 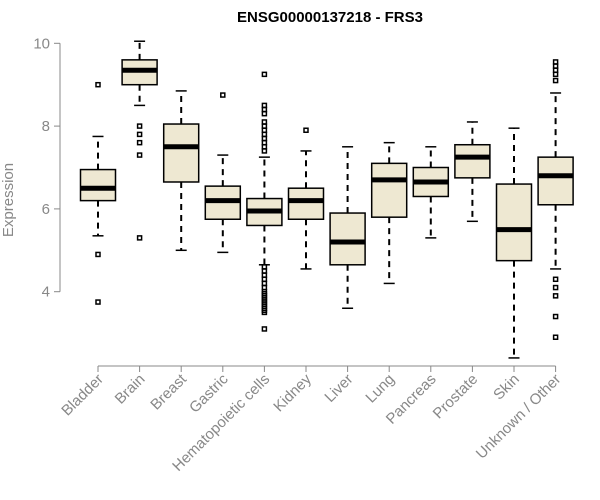 What do you see at coordinates (292, 392) in the screenshot?
I see `x-tick-label: Kidney` at bounding box center [292, 392].